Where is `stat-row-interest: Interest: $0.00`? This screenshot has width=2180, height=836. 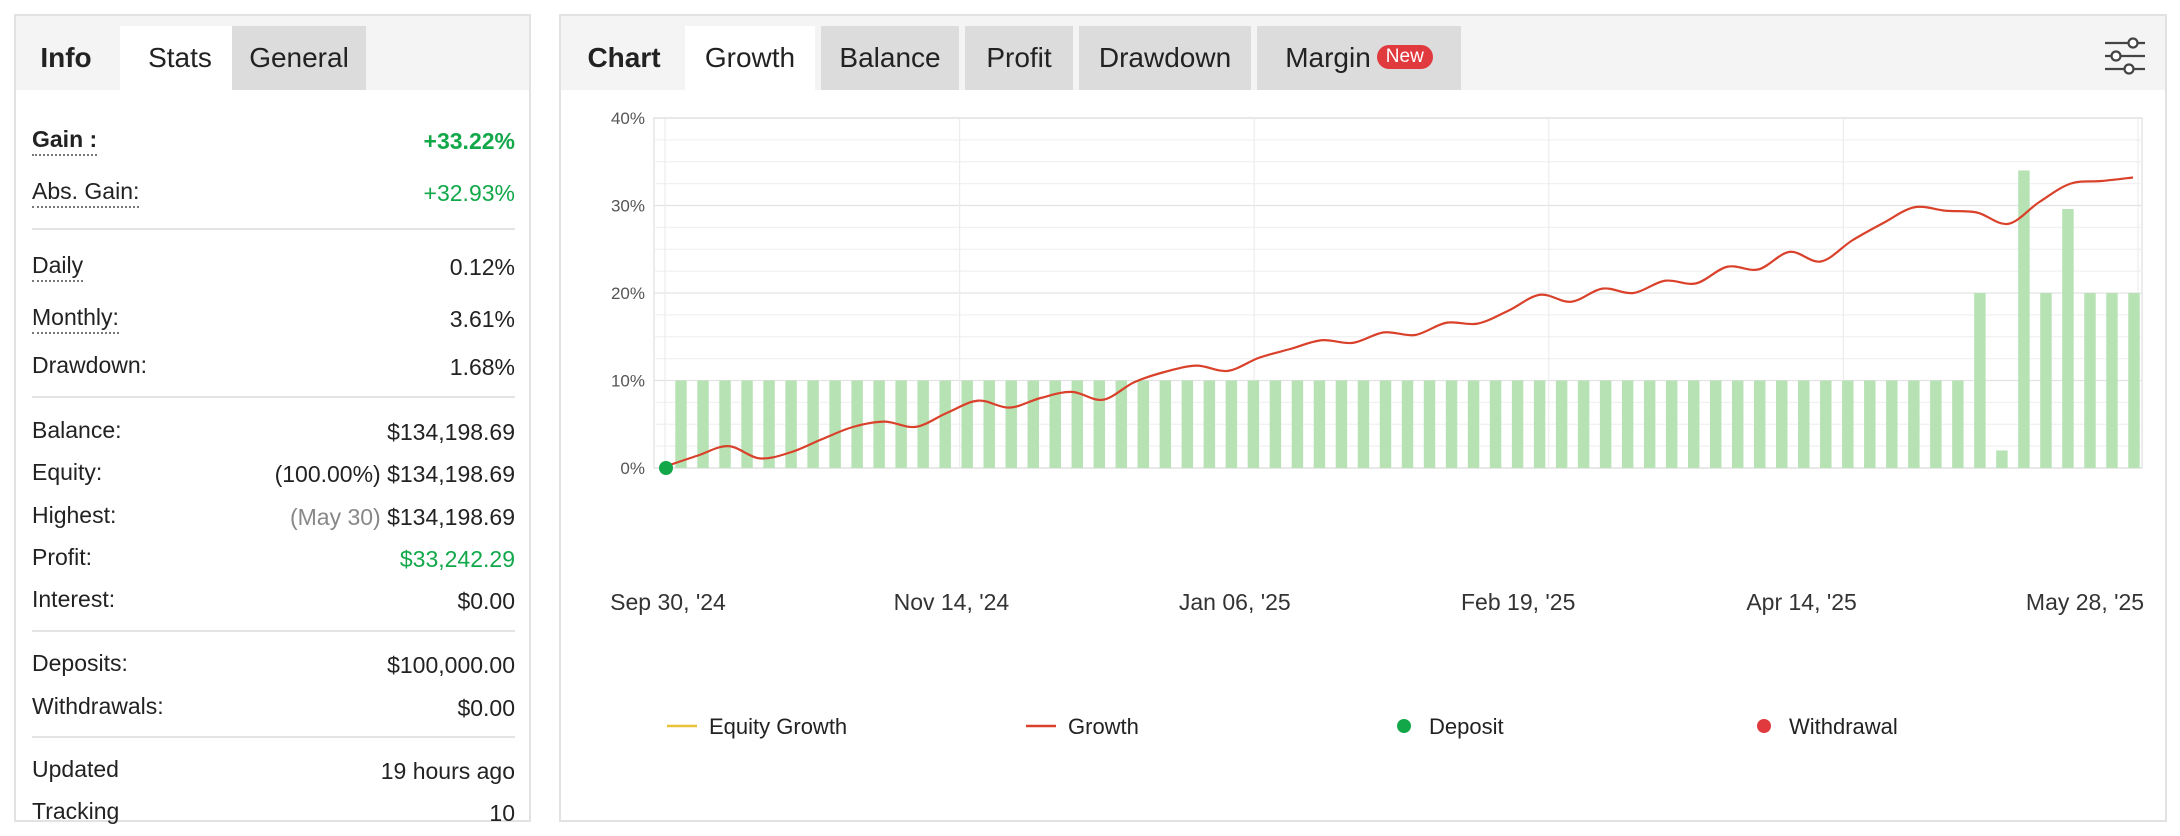
stat-row-interest: Interest: $0.00 is located at coordinates (273, 600).